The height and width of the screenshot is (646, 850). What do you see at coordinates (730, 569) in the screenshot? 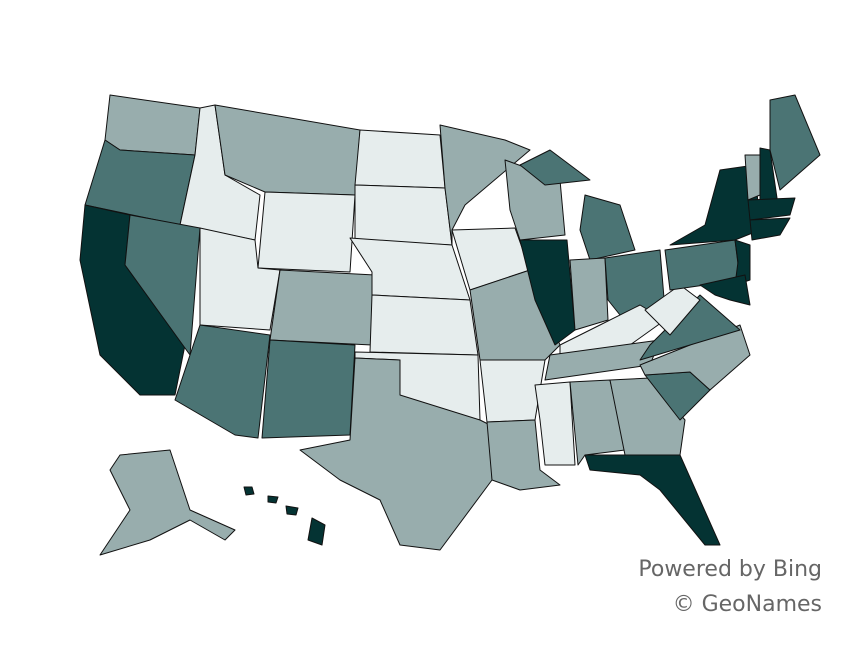
I see `attribution: Powered by Bing` at bounding box center [730, 569].